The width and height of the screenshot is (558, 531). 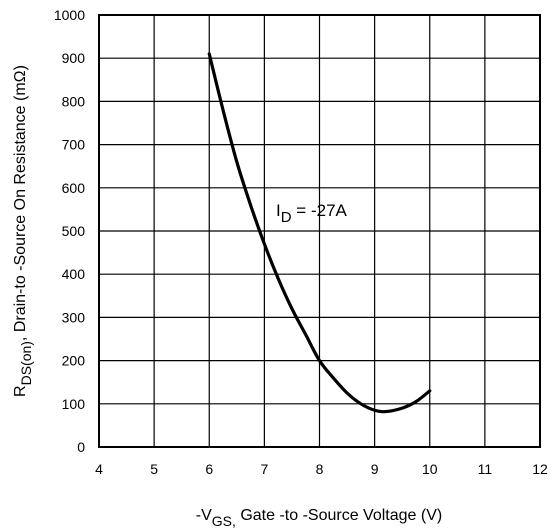 I want to click on y-tick-label: 600, so click(x=74, y=188).